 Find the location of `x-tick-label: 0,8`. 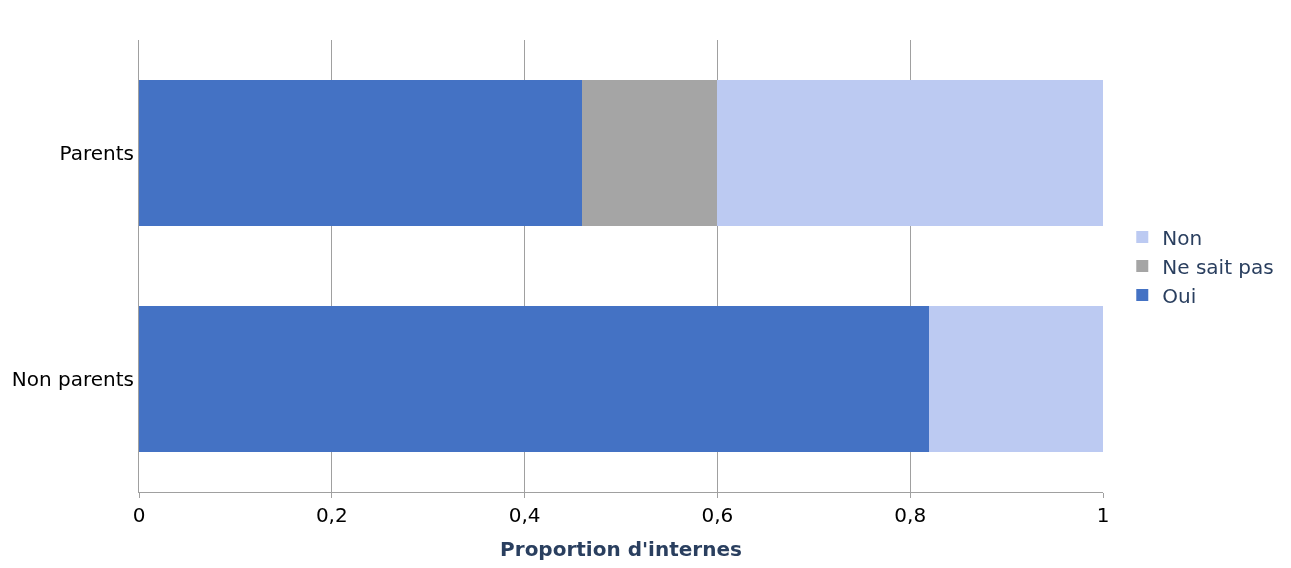

x-tick-label: 0,8 is located at coordinates (910, 515).